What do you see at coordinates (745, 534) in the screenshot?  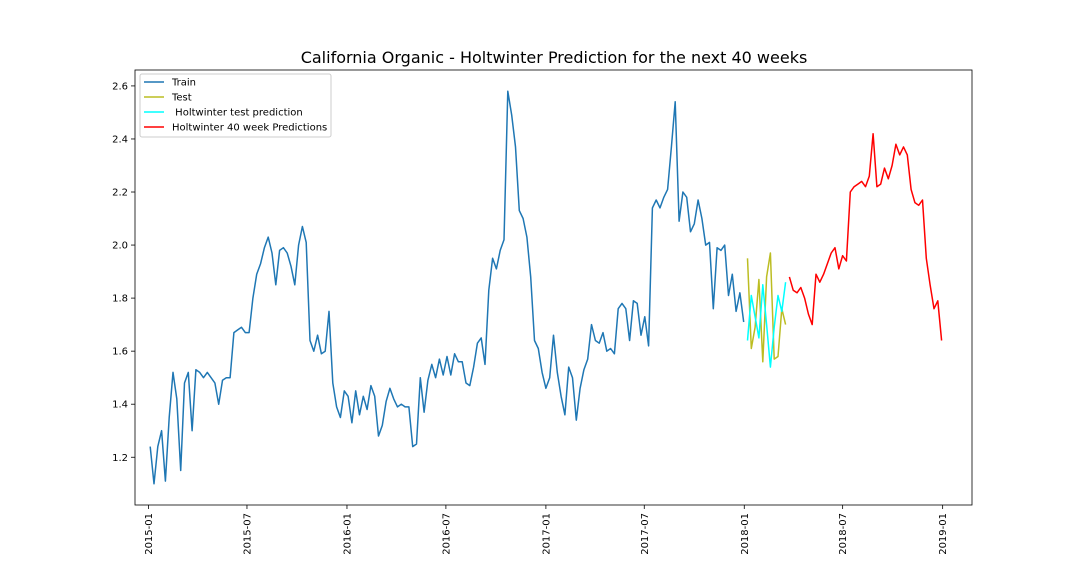 I see `x-tick-label: 2018-01` at bounding box center [745, 534].